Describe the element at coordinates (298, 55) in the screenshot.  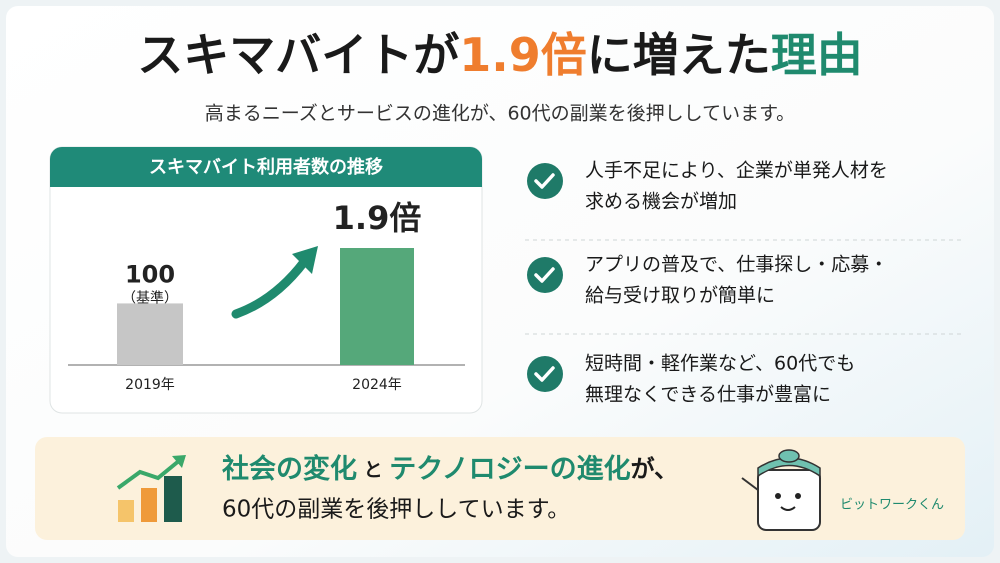
I see `title-part: スキマバイトが` at that location.